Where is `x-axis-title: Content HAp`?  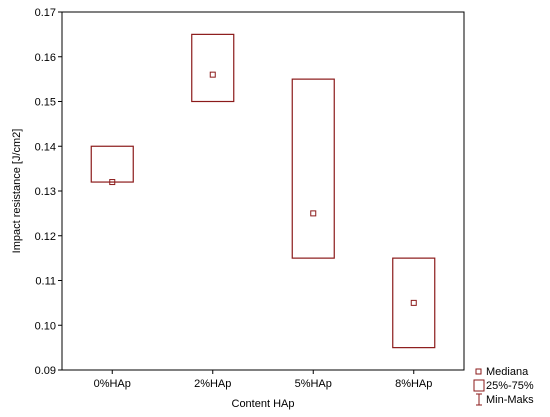 x-axis-title: Content HAp is located at coordinates (263, 404).